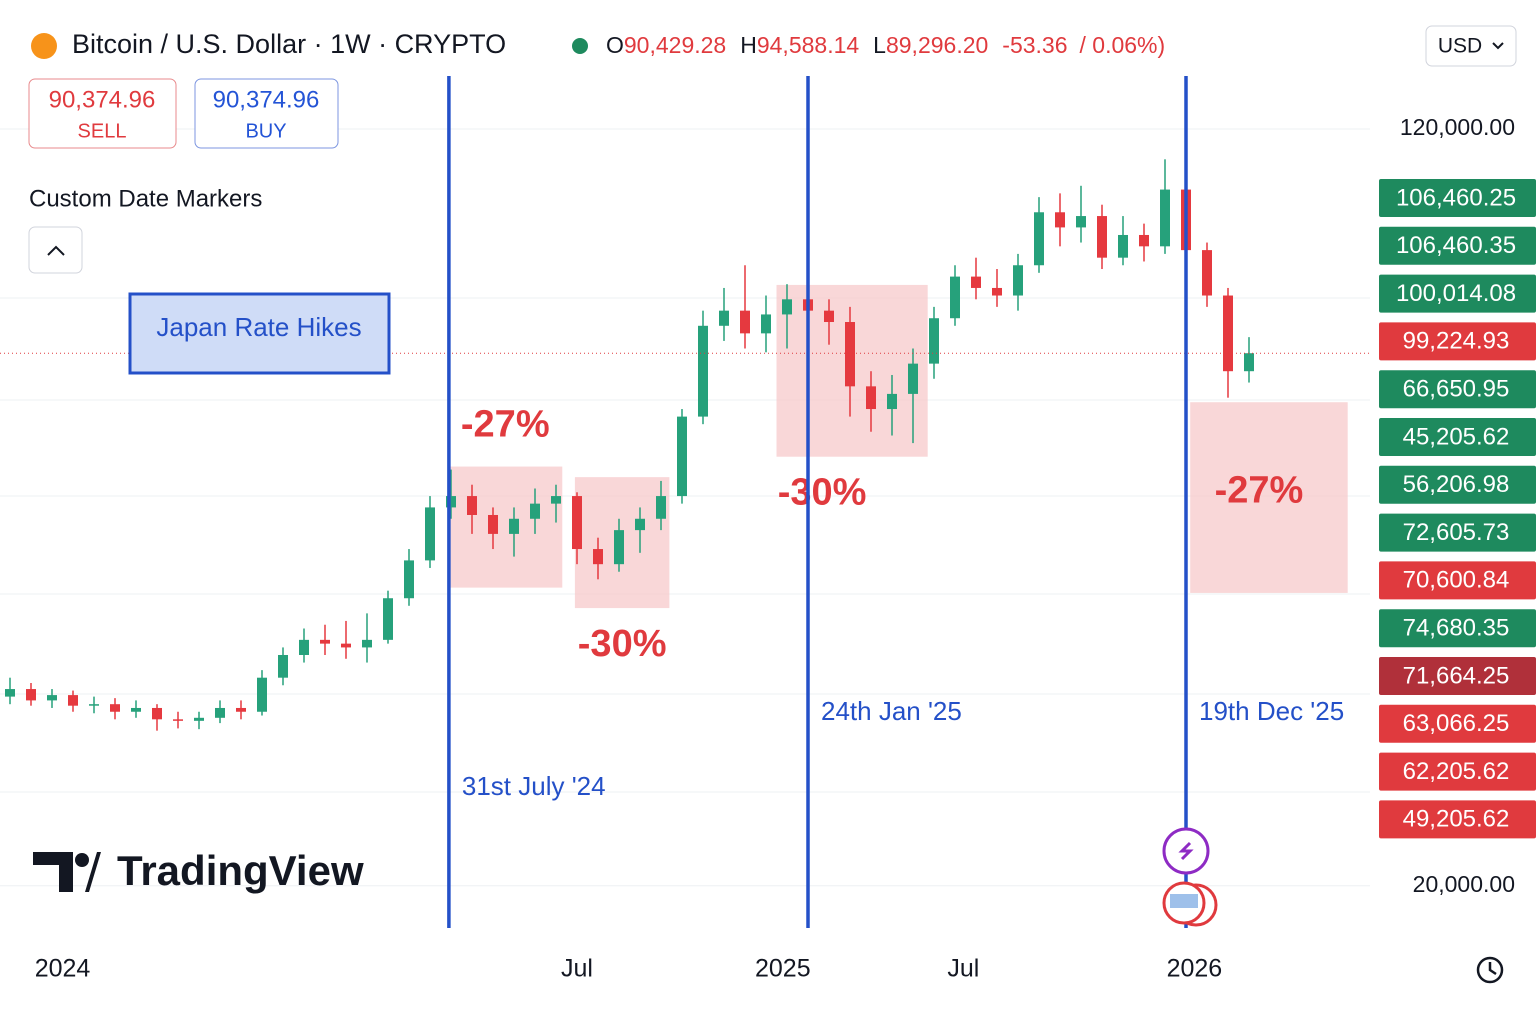 The image size is (1536, 1024). Describe the element at coordinates (615, 45) in the screenshot. I see `o-label: O` at that location.